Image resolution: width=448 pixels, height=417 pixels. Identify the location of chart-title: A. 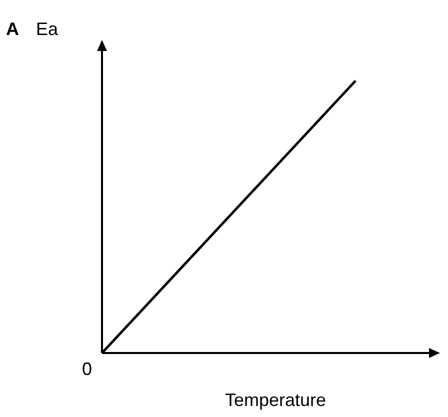
(12, 29).